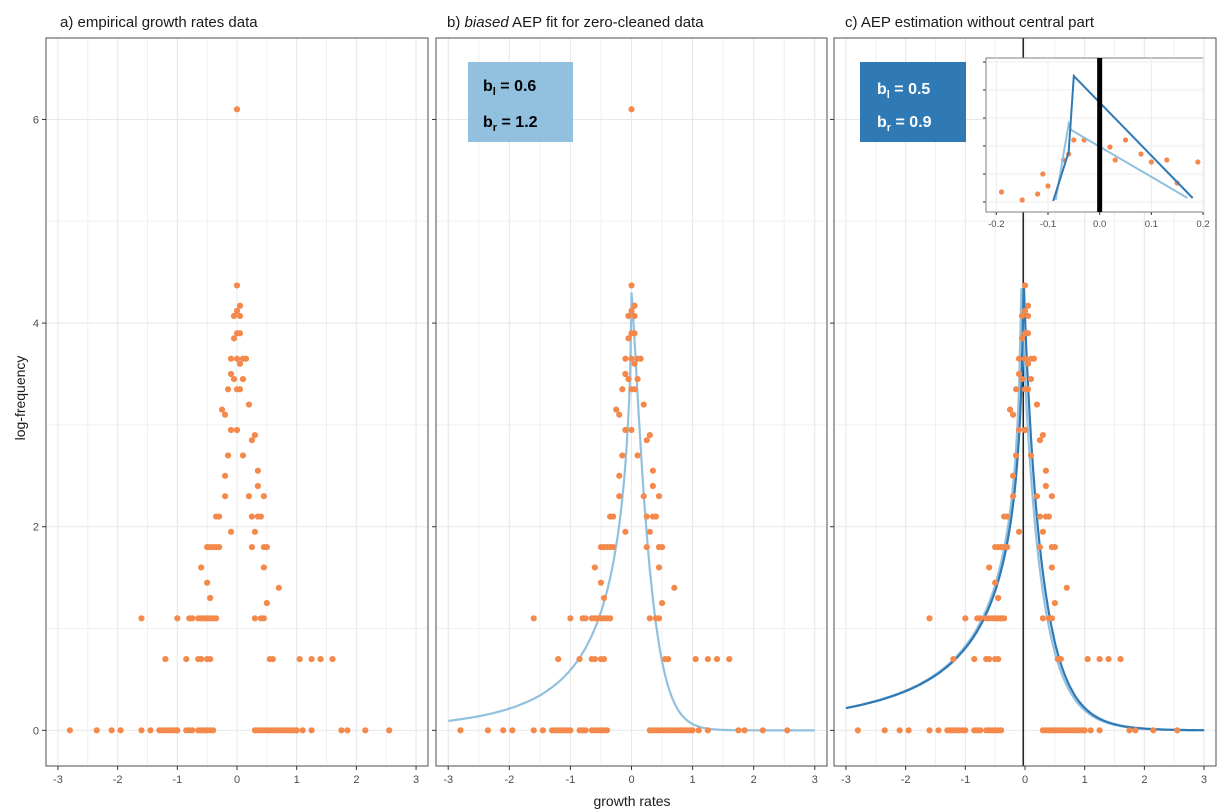 This screenshot has height=811, width=1221. I want to click on x-tick-label: -2, so click(906, 780).